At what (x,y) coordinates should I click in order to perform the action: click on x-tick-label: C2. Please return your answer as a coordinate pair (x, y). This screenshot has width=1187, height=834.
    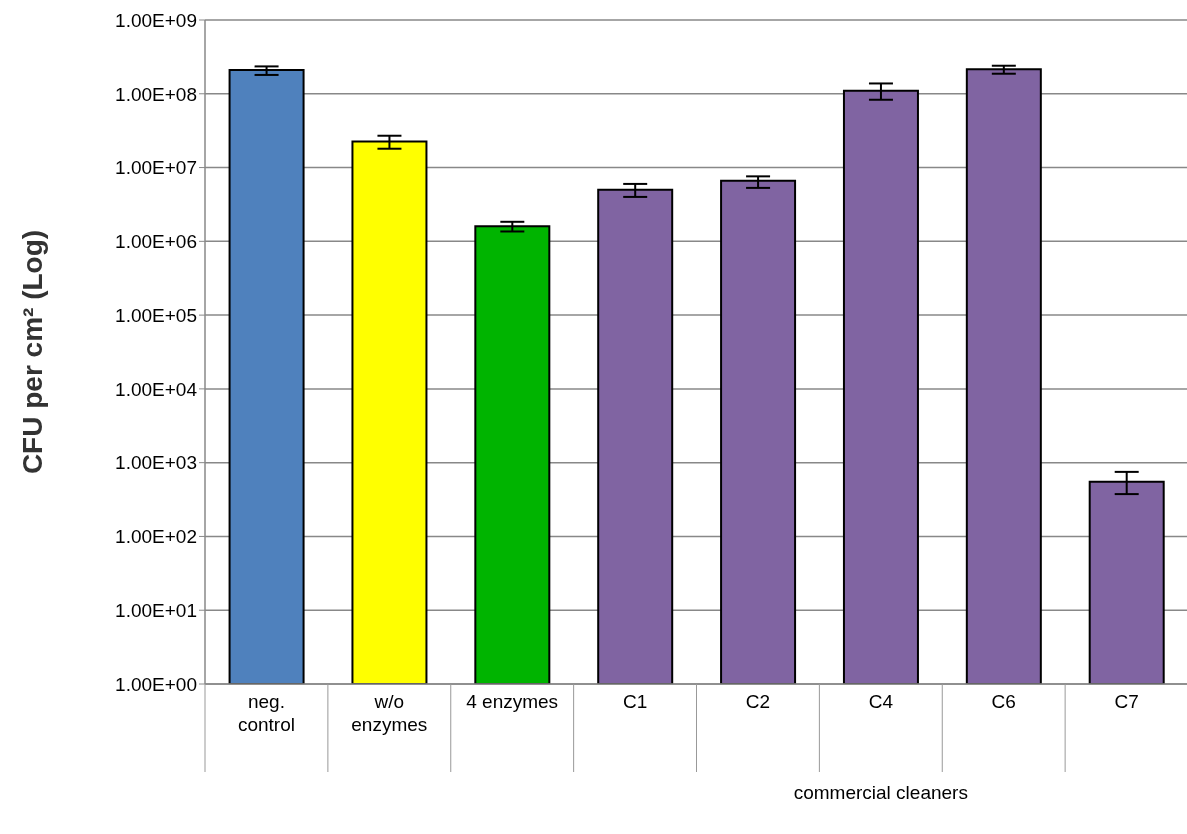
    Looking at the image, I should click on (758, 701).